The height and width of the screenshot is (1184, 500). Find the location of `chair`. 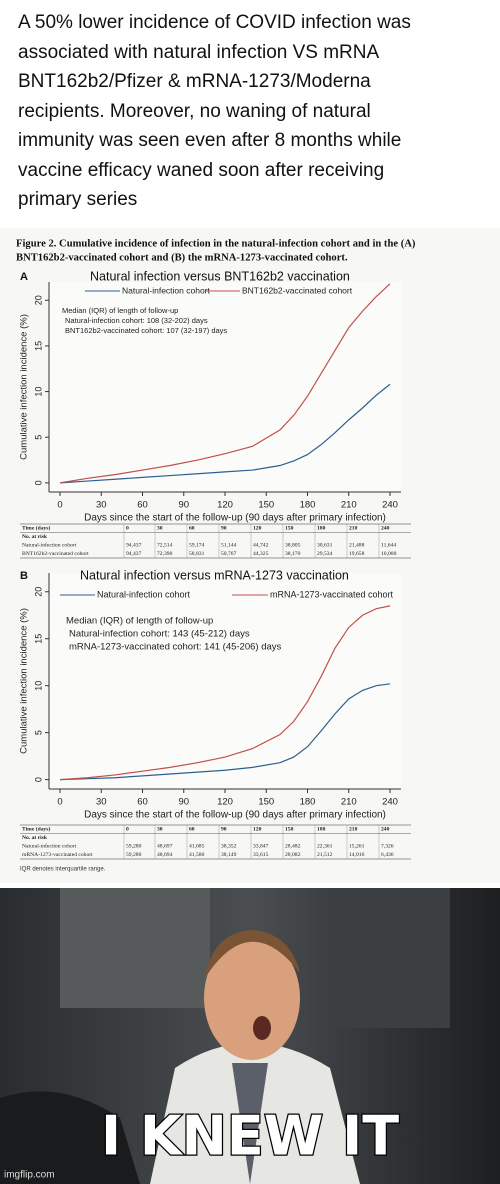

chair is located at coordinates (70, 1137).